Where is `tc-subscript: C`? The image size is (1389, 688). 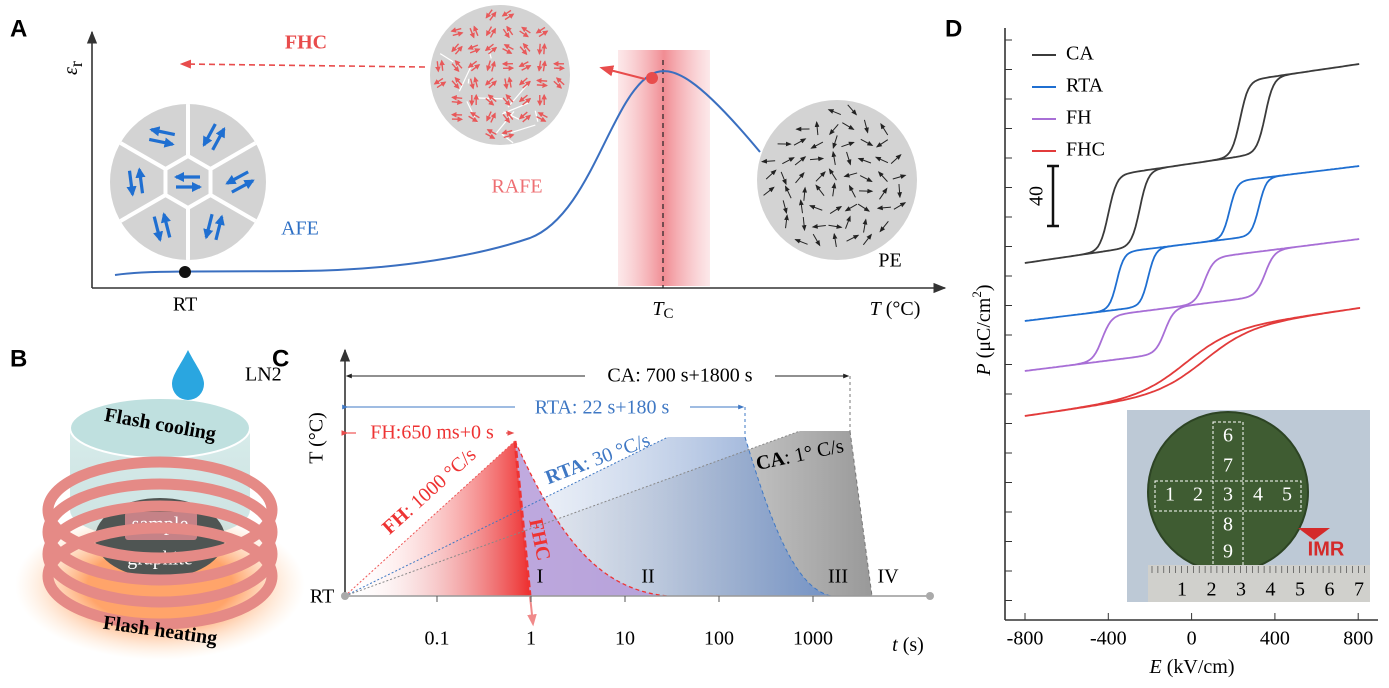
tc-subscript: C is located at coordinates (669, 314).